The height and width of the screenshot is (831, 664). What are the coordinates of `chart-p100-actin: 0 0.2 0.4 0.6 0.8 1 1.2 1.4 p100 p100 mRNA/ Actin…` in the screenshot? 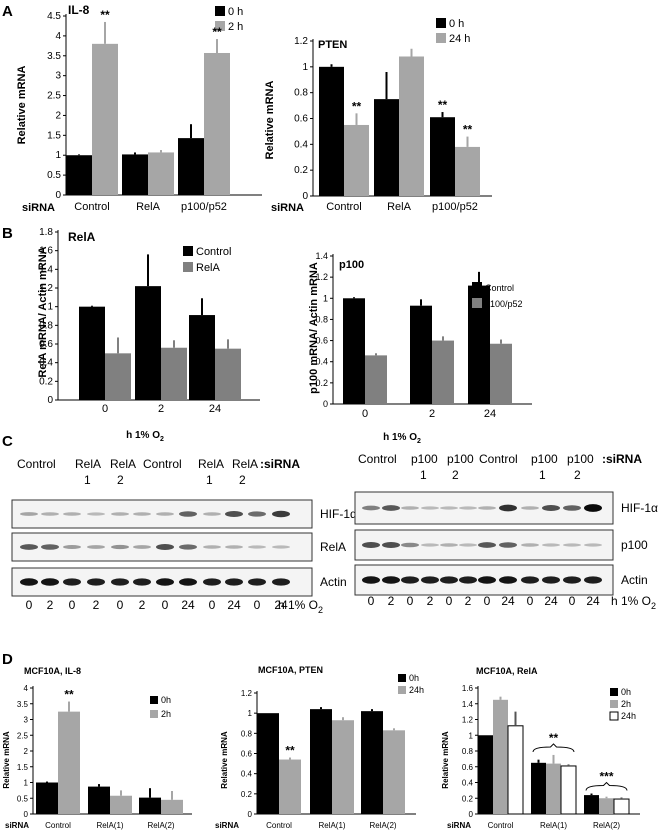 It's located at (420, 348).